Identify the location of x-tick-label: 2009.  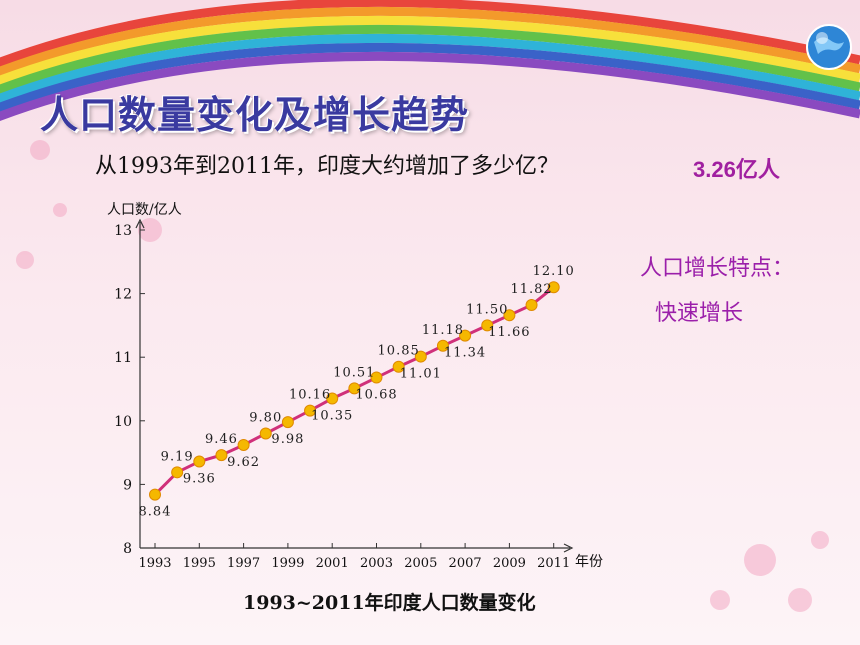
(509, 563).